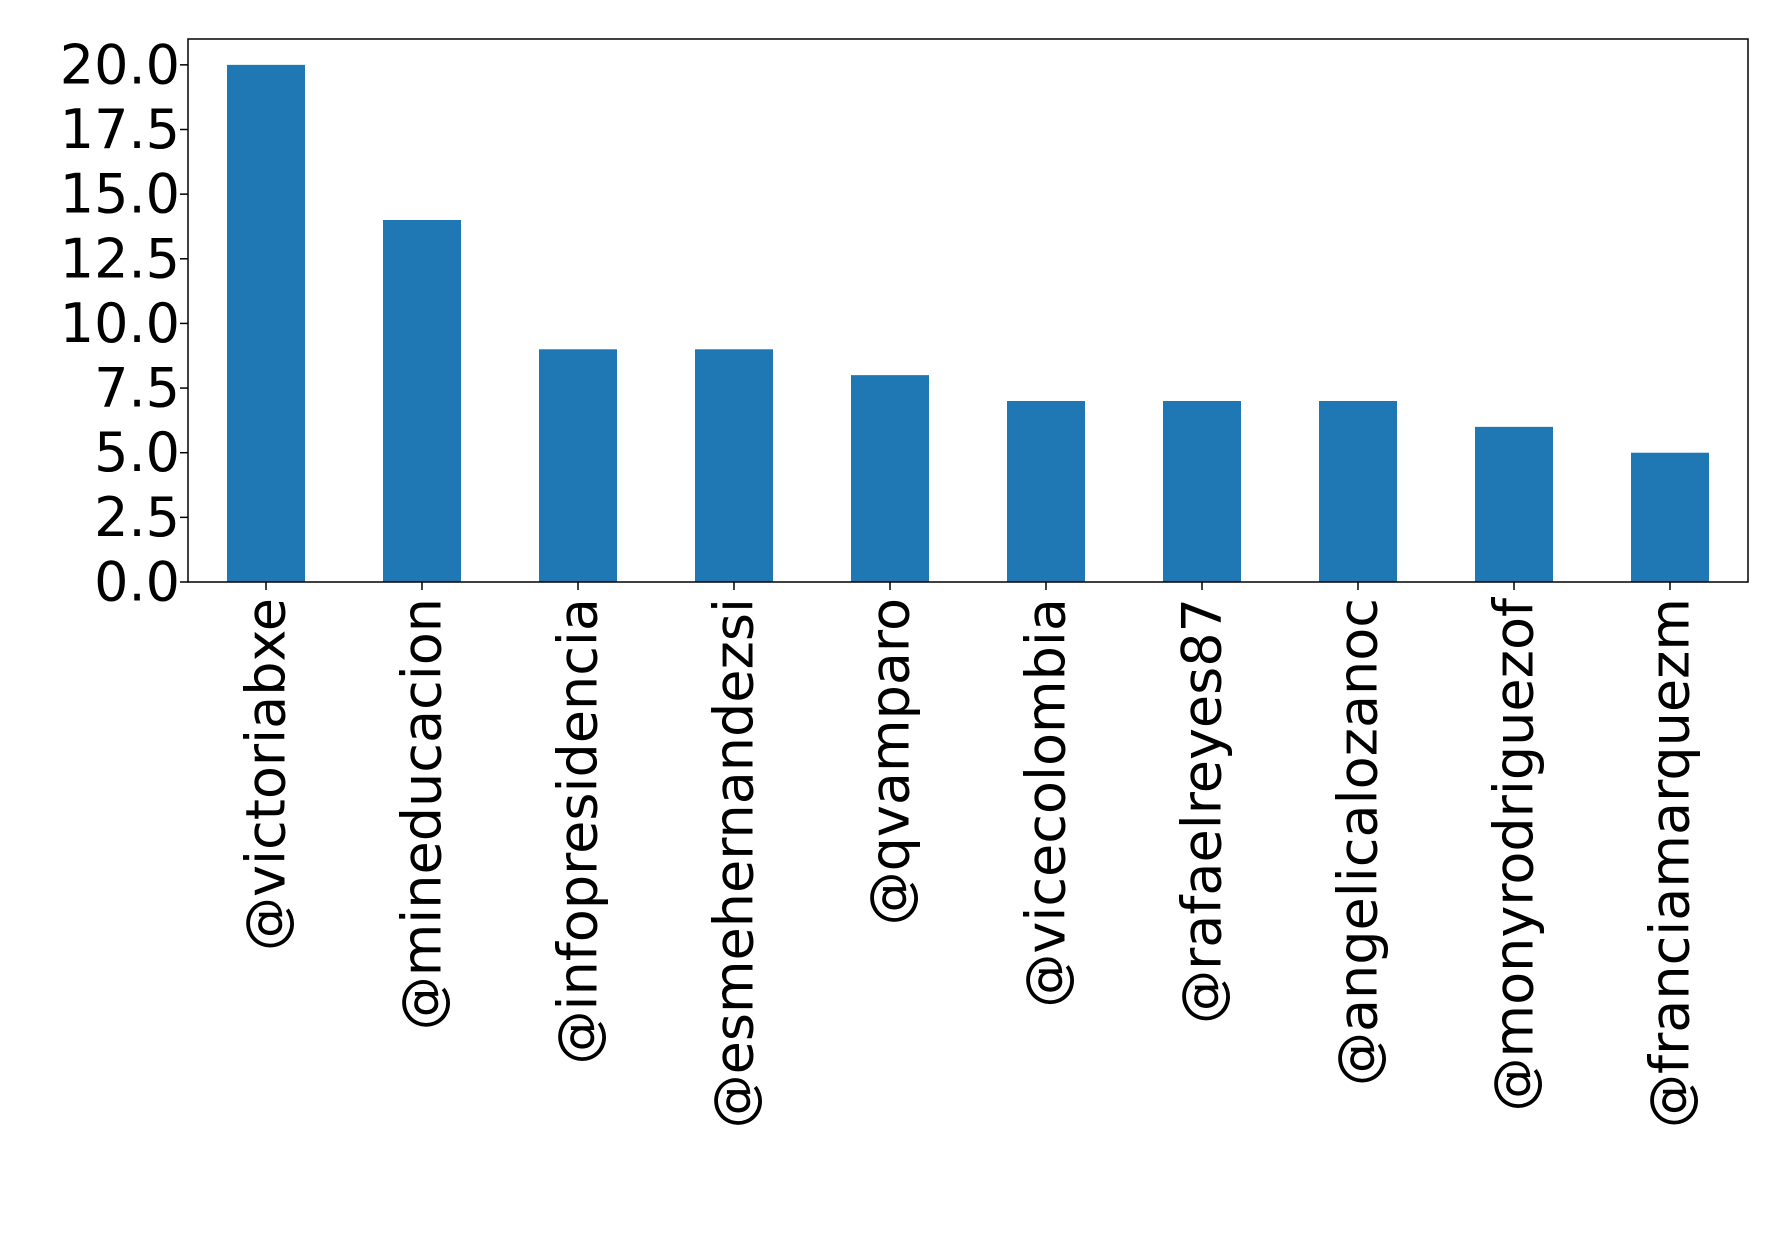 This screenshot has height=1241, width=1778. I want to click on x-tick-label: @franciamarquezm, so click(1670, 863).